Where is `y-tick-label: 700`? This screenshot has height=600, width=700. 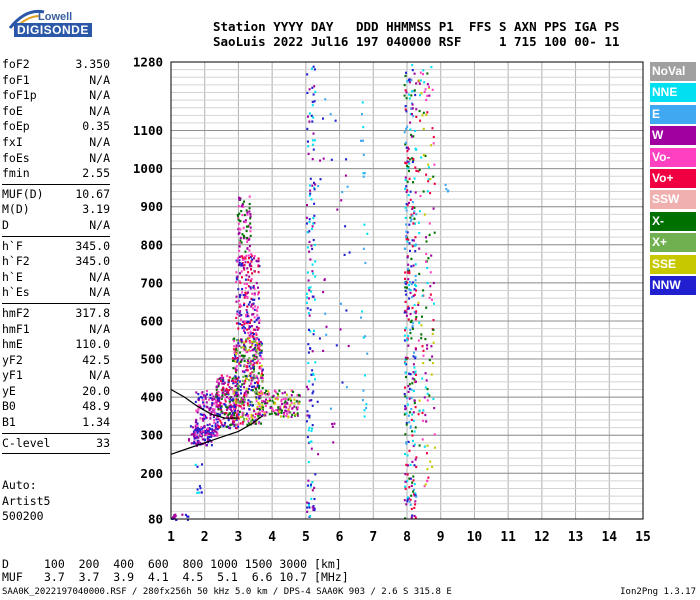 y-tick-label: 700 is located at coordinates (151, 282).